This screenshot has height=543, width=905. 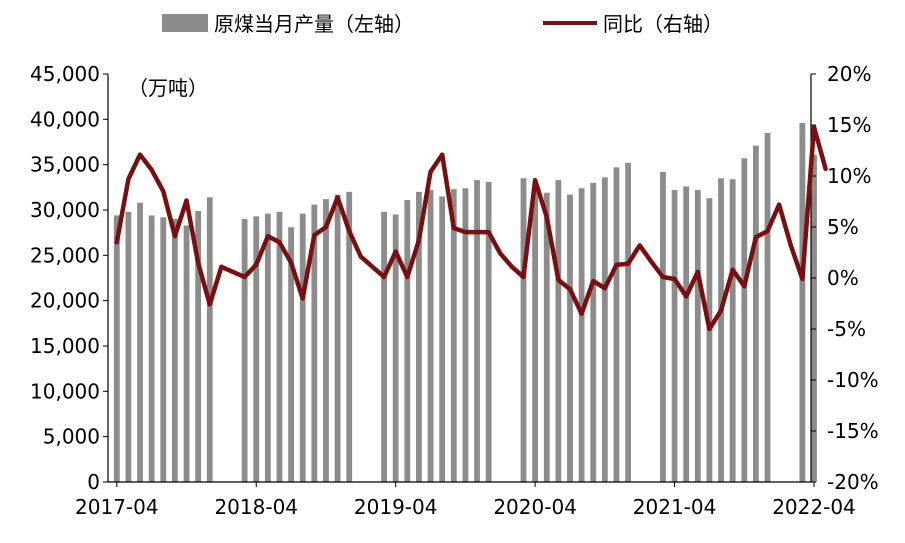 What do you see at coordinates (65, 165) in the screenshot?
I see `y-left-tick-label: 35,000` at bounding box center [65, 165].